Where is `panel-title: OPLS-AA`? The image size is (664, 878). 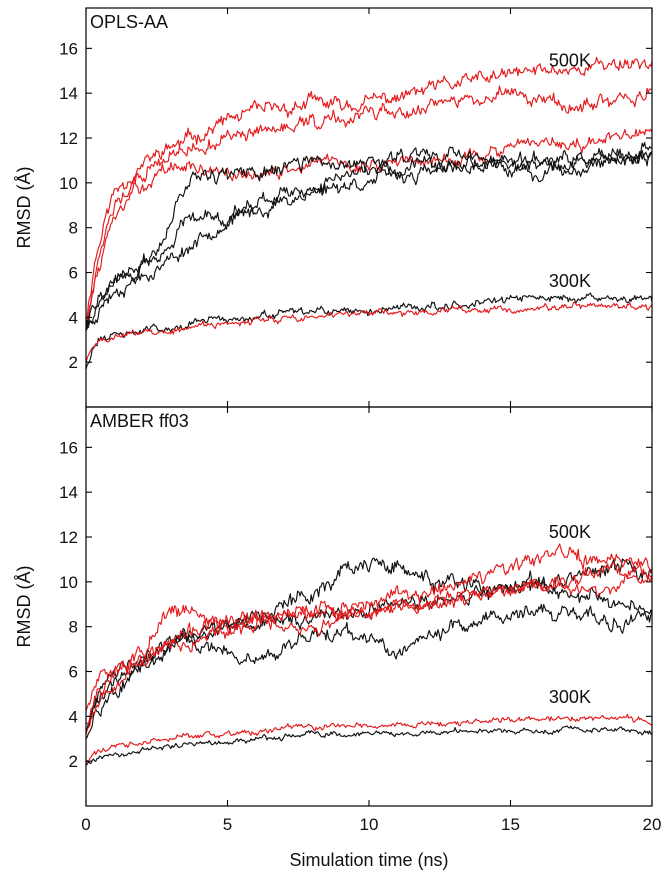 panel-title: OPLS-AA is located at coordinates (129, 22).